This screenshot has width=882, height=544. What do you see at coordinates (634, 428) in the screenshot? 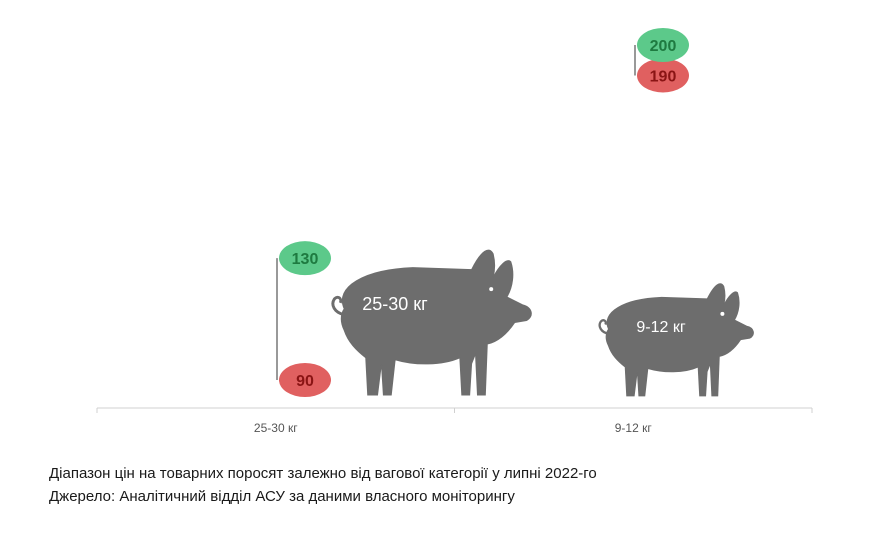
I see `x-tick-label: 9-12 кг` at bounding box center [634, 428].